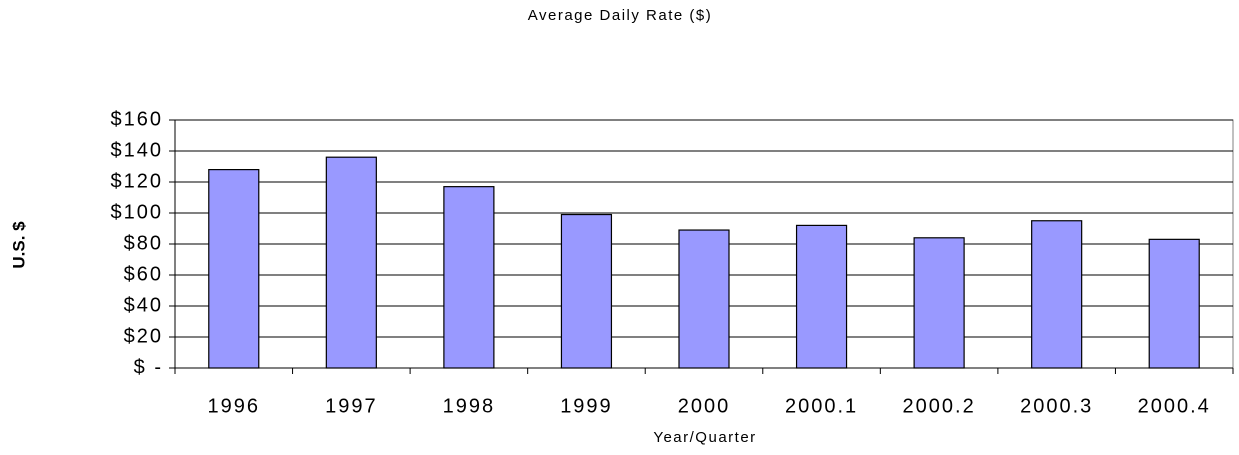  I want to click on x-tick-label: 2000.4, so click(1174, 406).